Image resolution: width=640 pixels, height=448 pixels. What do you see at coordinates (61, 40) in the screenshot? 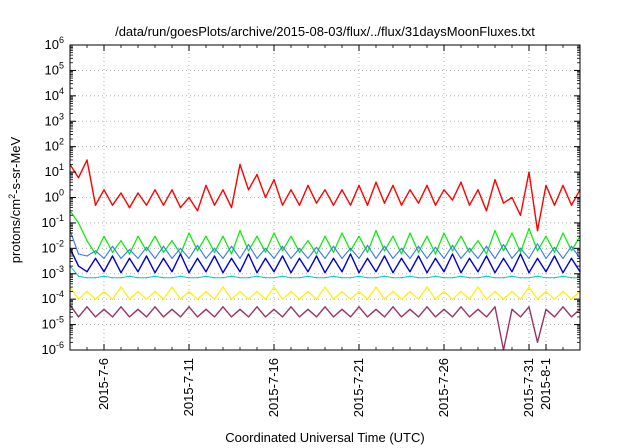
I see `y-tick-label-exp: 6` at bounding box center [61, 40].